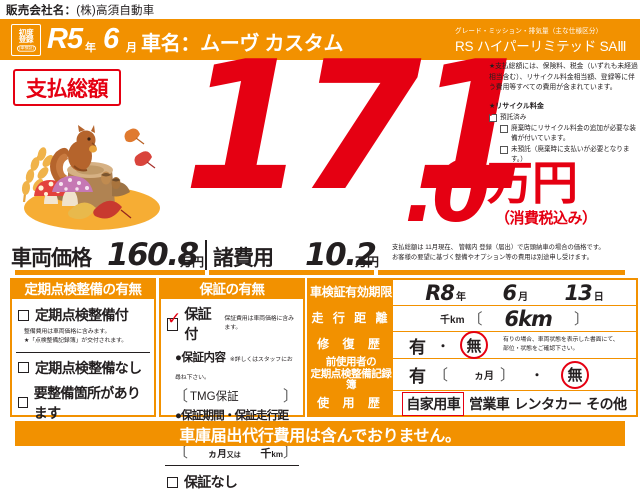 The height and width of the screenshot is (492, 640). What do you see at coordinates (541, 46) in the screenshot?
I see `grade-value: RS ハイパーリミテッド SAⅢ` at bounding box center [541, 46].